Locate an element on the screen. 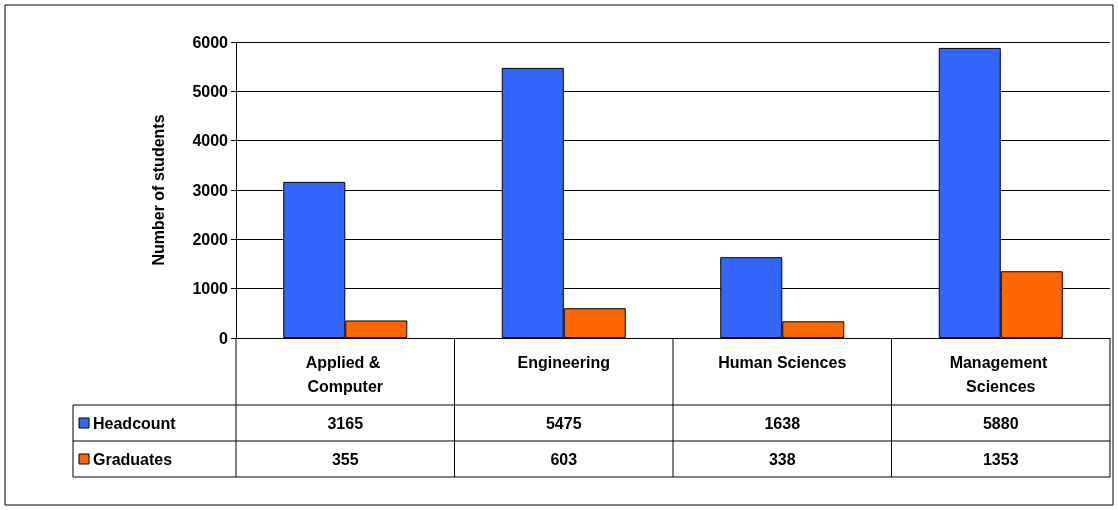 This screenshot has height=510, width=1118. x-tick-label: Applied & Computer is located at coordinates (345, 374).